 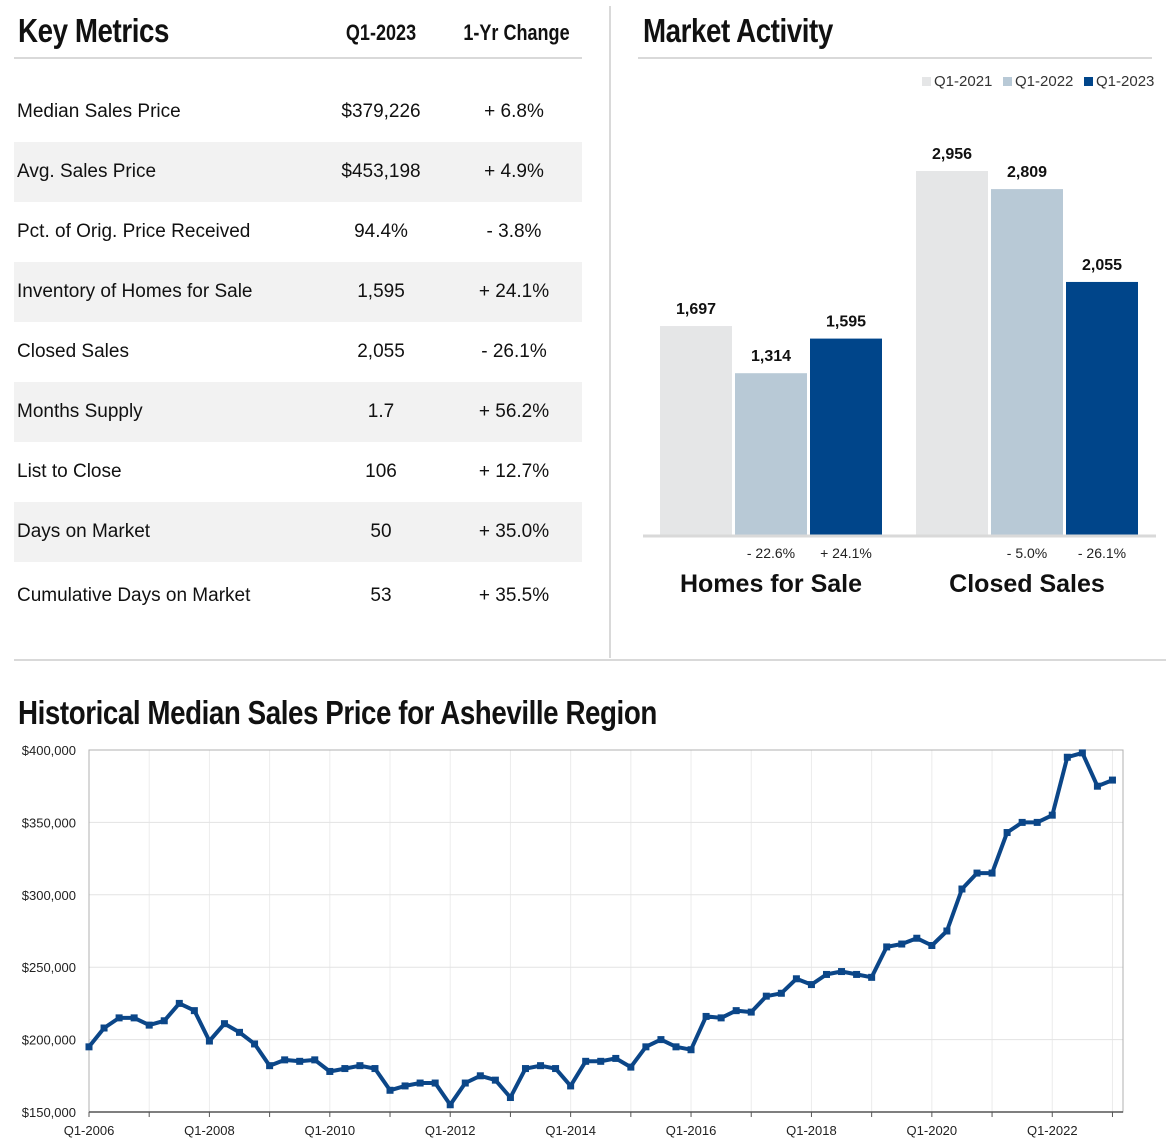 What do you see at coordinates (1044, 81) in the screenshot?
I see `legend-label: Q1-2022` at bounding box center [1044, 81].